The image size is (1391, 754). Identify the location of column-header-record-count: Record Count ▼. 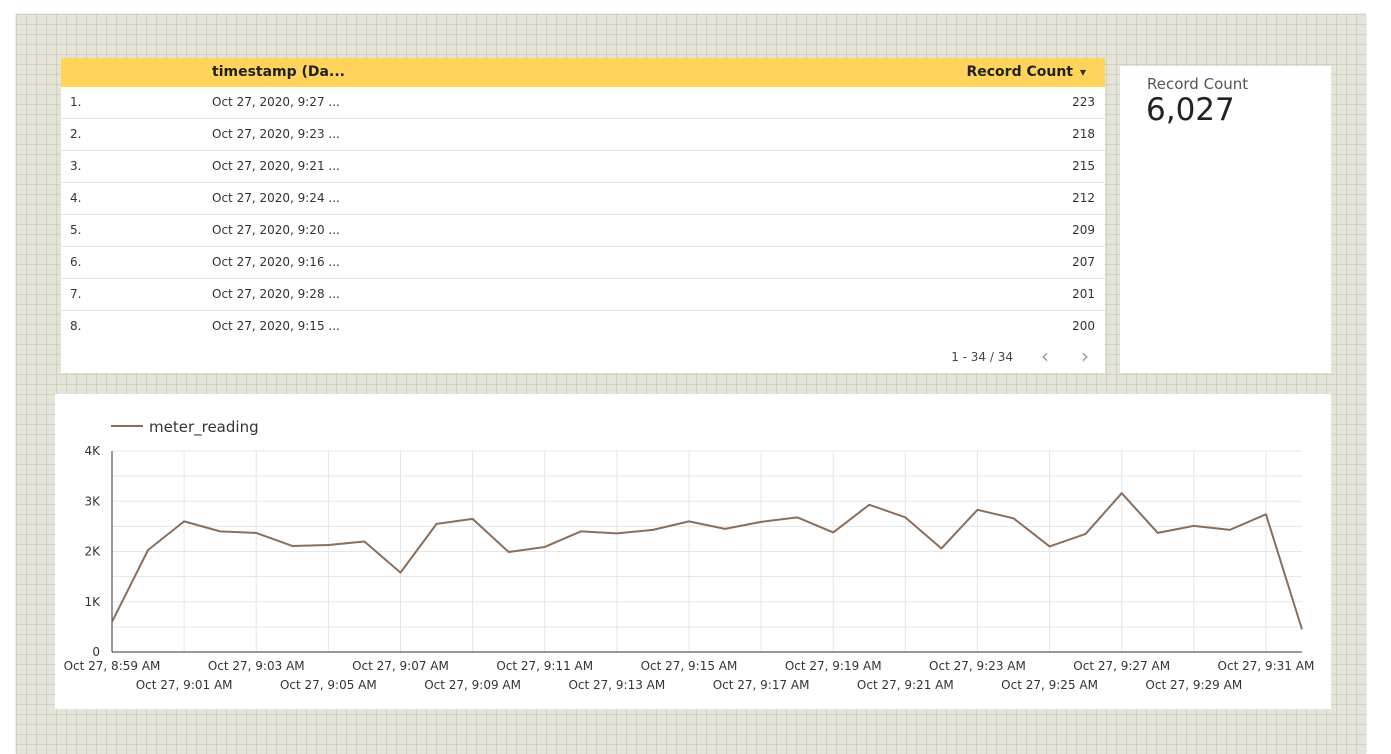
(1027, 72).